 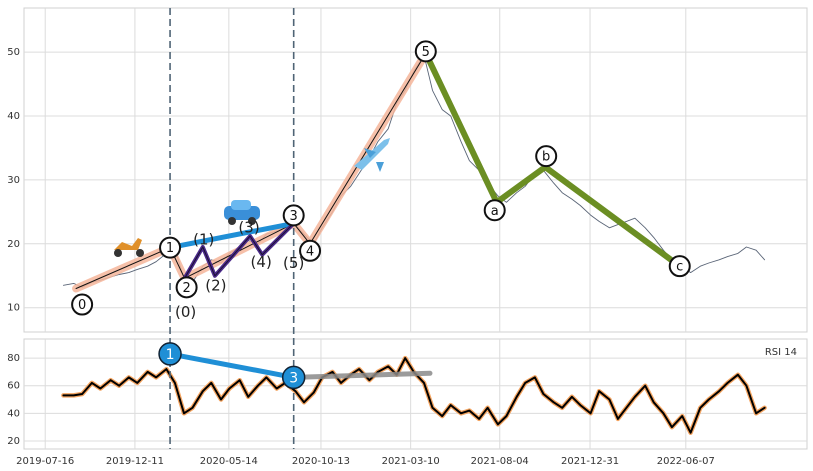 What do you see at coordinates (13, 358) in the screenshot?
I see `y-tick-label: 80` at bounding box center [13, 358].